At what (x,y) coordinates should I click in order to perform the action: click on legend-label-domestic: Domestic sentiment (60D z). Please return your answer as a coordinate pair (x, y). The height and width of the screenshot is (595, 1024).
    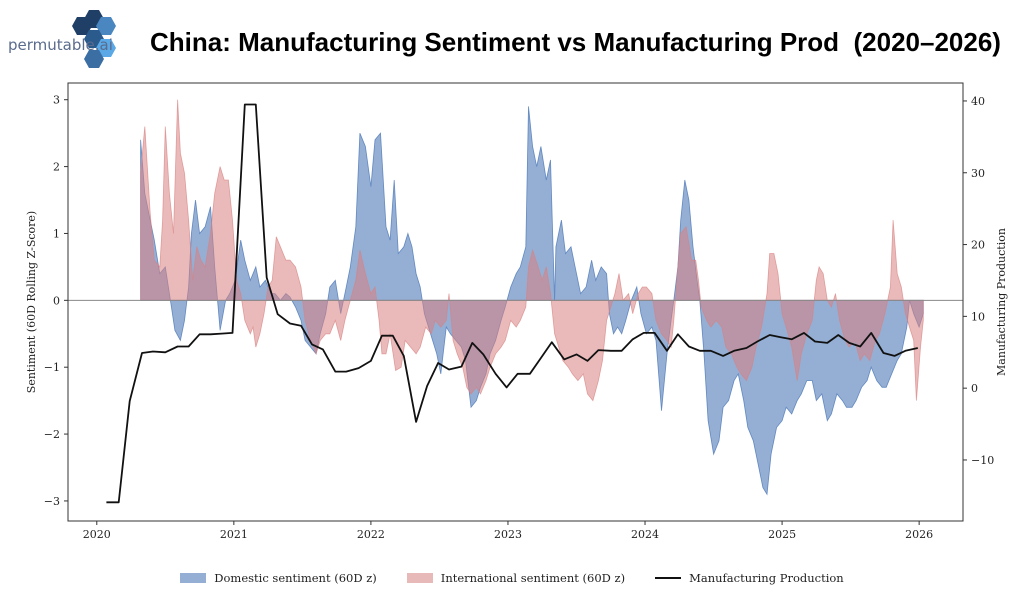
    Looking at the image, I should click on (295, 578).